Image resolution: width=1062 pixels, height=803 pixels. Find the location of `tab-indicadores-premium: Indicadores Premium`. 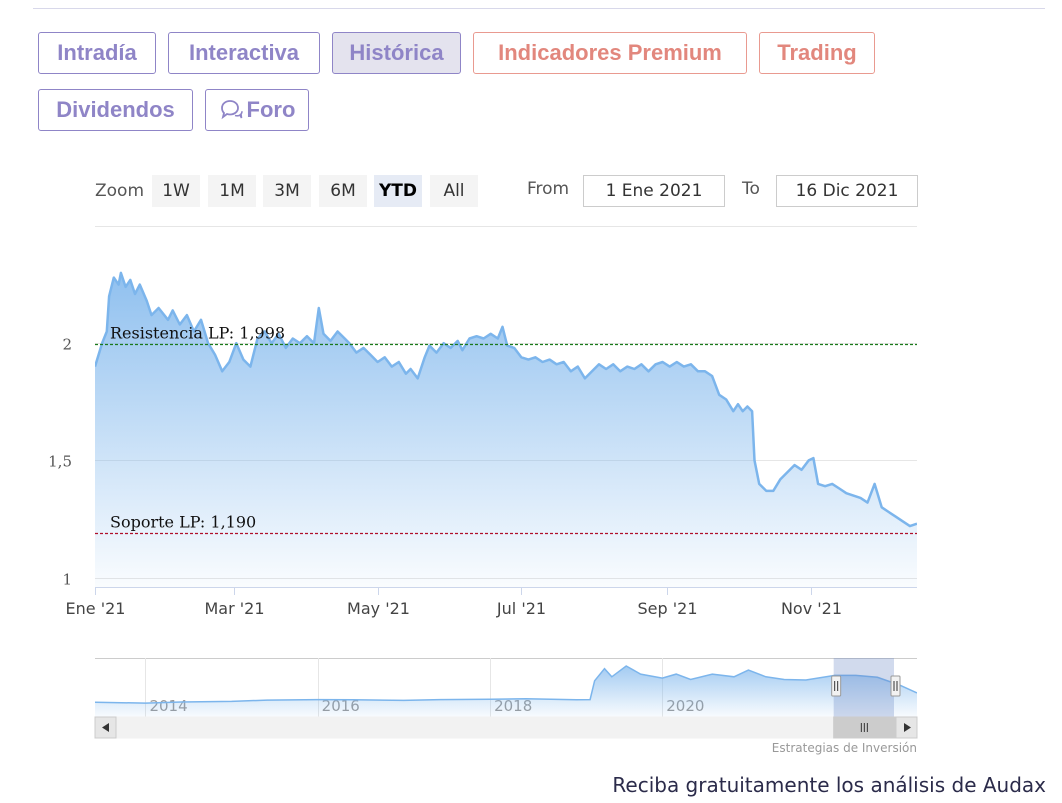

tab-indicadores-premium: Indicadores Premium is located at coordinates (610, 53).